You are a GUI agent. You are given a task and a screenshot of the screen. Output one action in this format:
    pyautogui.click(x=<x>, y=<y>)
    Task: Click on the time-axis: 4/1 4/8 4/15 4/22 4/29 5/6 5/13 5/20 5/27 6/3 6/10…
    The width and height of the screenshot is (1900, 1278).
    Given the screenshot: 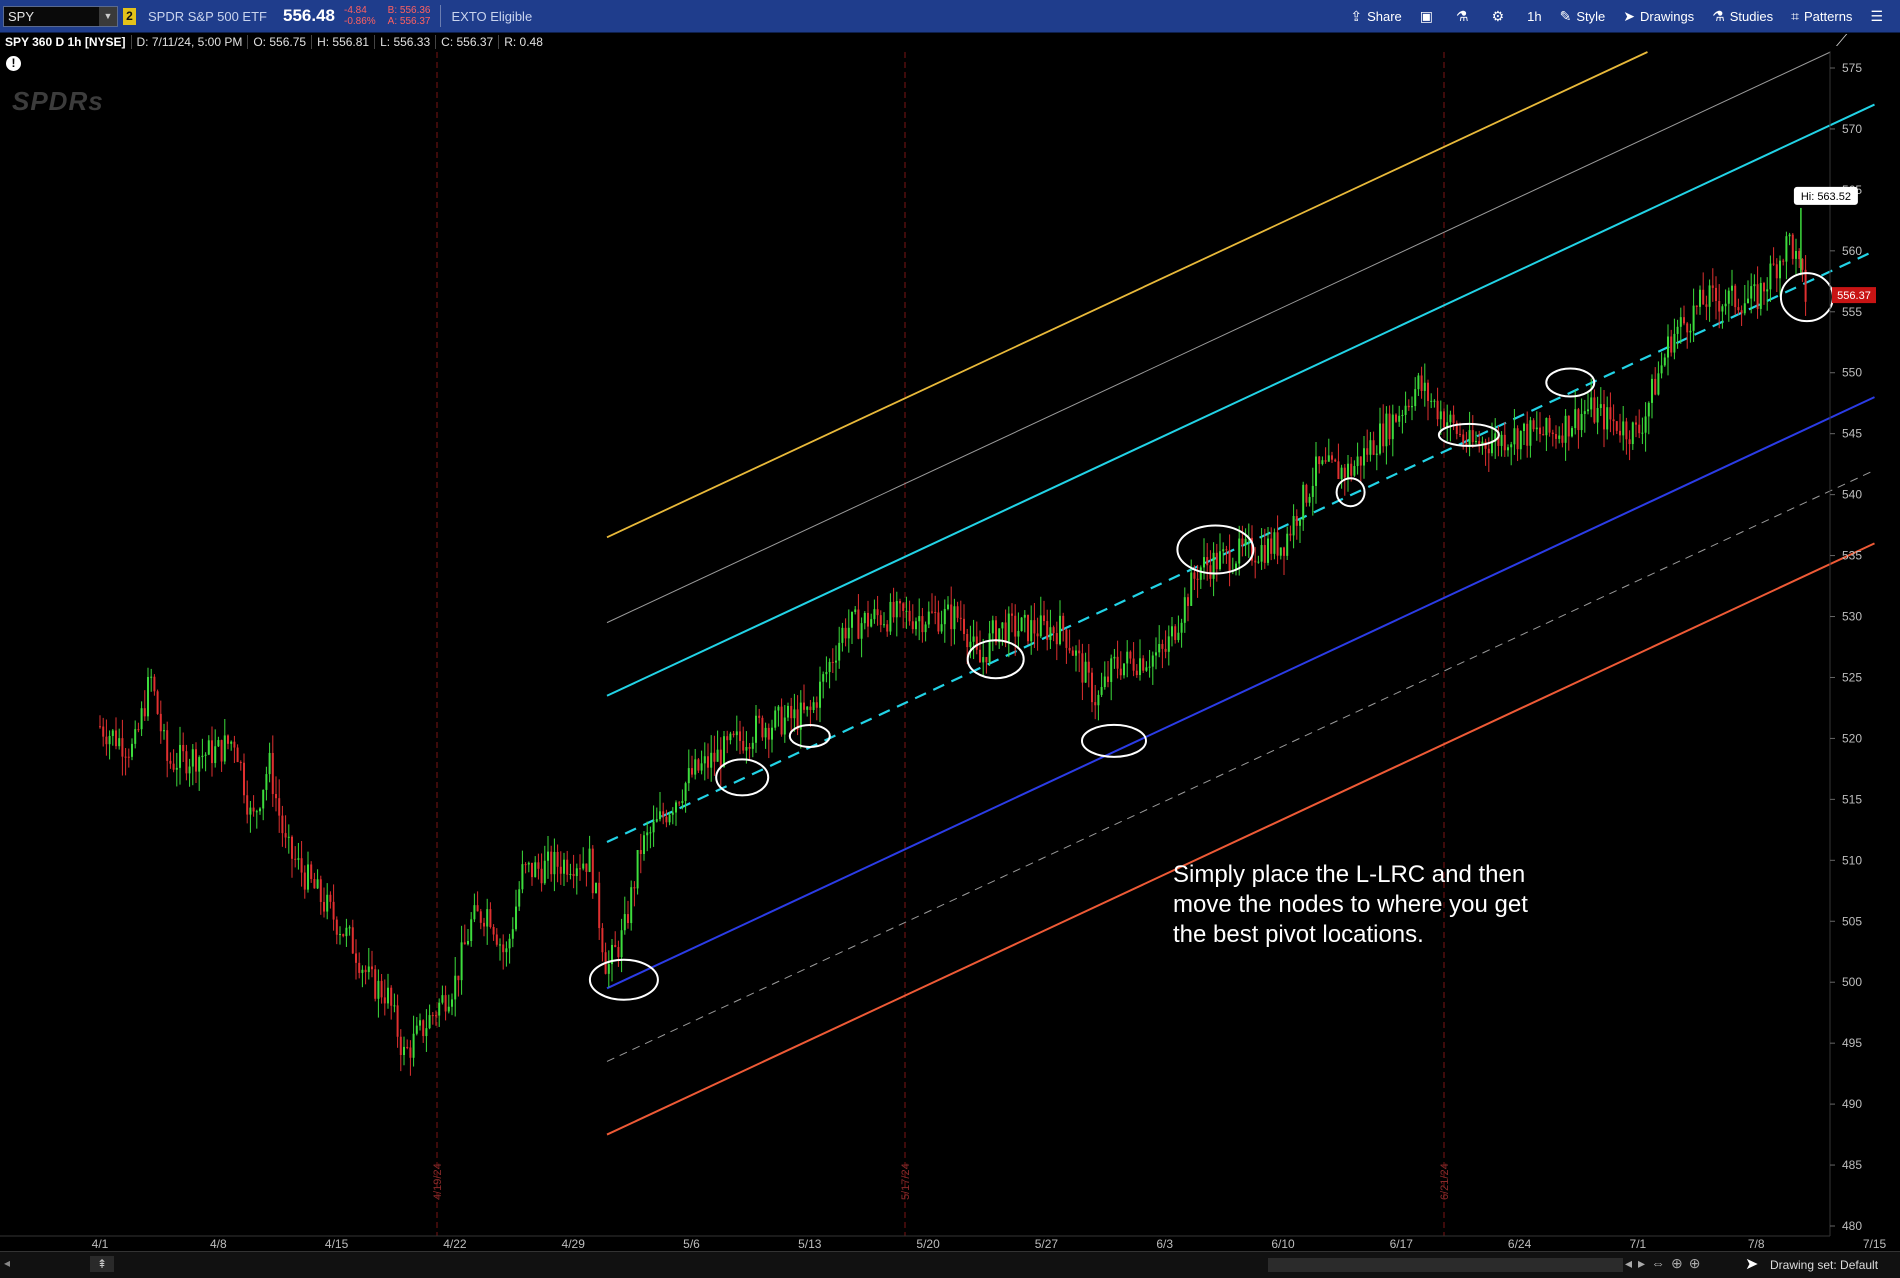 What is the action you would take?
    pyautogui.click(x=943, y=1243)
    